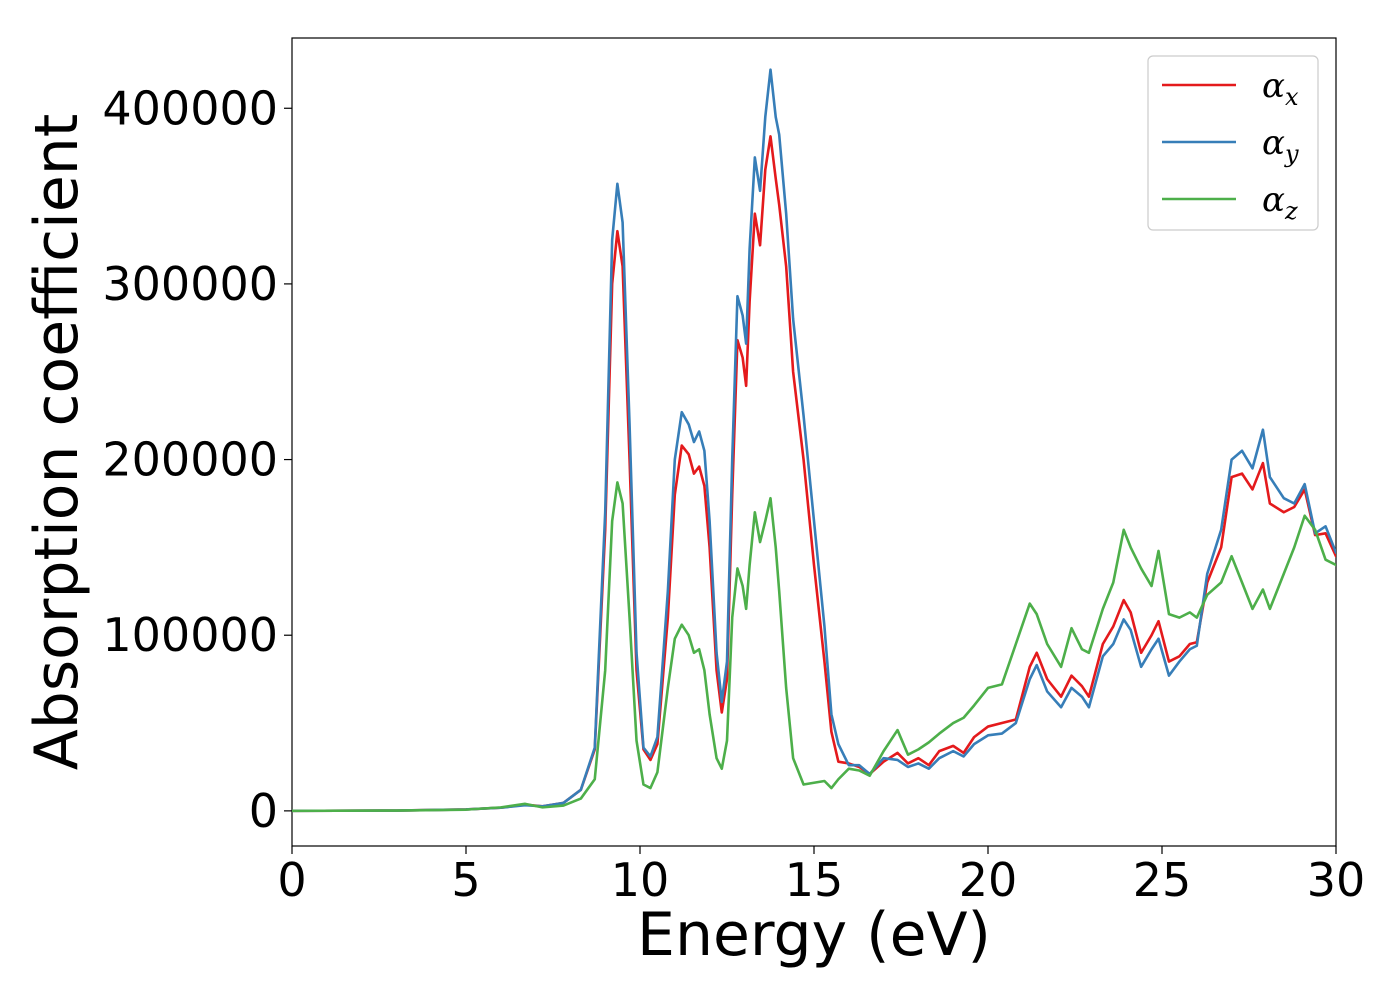 The height and width of the screenshot is (1000, 1400). What do you see at coordinates (57, 442) in the screenshot?
I see `y-axis-label: Absorption coefficient` at bounding box center [57, 442].